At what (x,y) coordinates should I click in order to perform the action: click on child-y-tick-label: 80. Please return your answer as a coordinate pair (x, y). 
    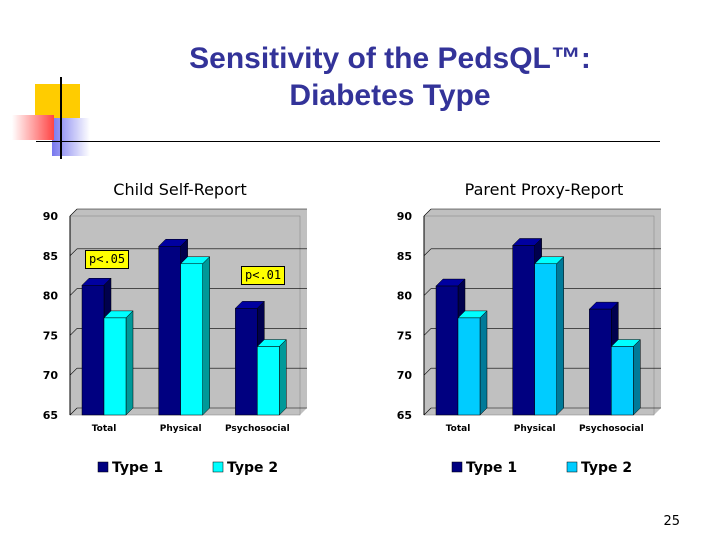
    Looking at the image, I should click on (51, 296).